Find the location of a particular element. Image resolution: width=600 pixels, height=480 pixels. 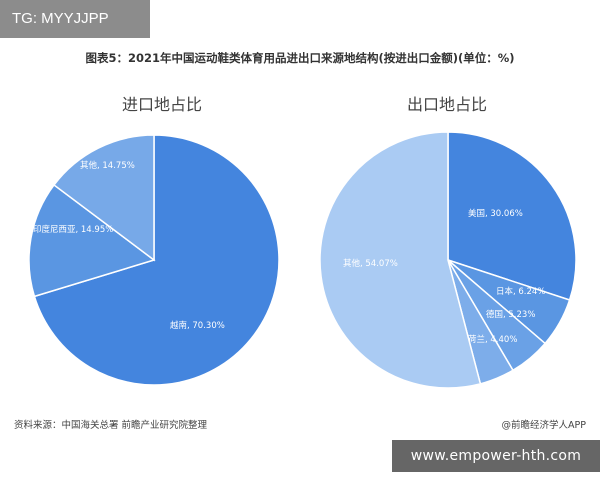

import-slice-label-2: 其他, 14.75% is located at coordinates (107, 165).